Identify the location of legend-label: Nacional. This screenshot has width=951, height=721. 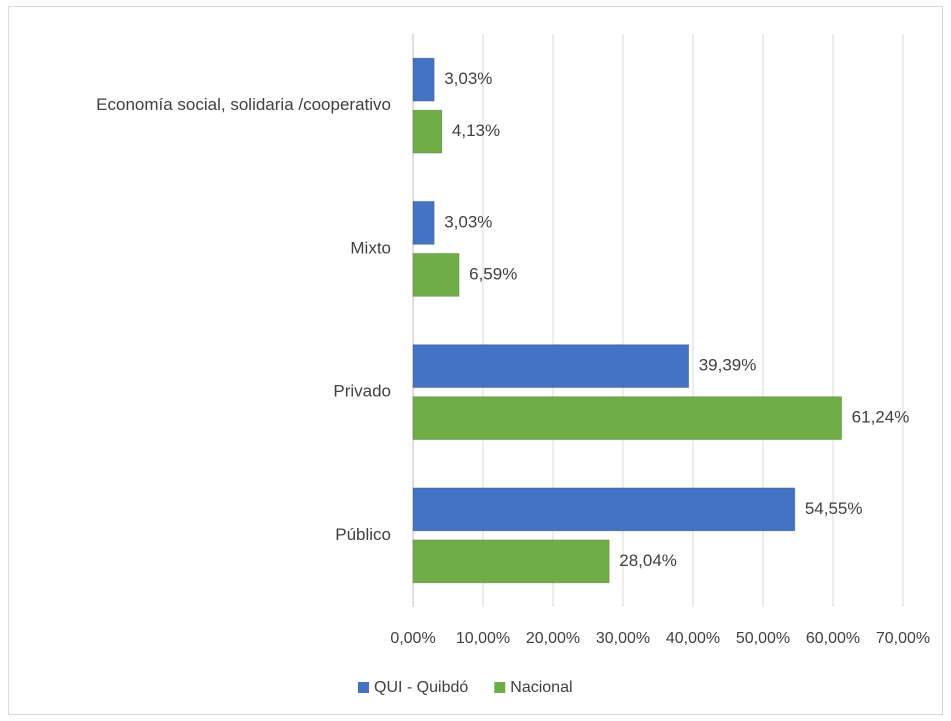
(541, 687).